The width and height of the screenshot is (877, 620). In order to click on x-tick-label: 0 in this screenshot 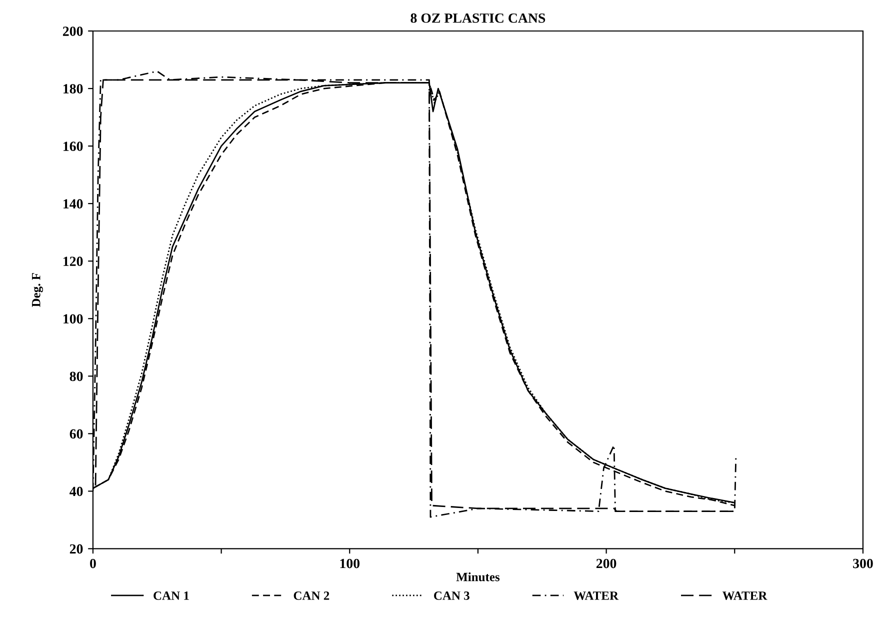, I will do `click(93, 563)`.